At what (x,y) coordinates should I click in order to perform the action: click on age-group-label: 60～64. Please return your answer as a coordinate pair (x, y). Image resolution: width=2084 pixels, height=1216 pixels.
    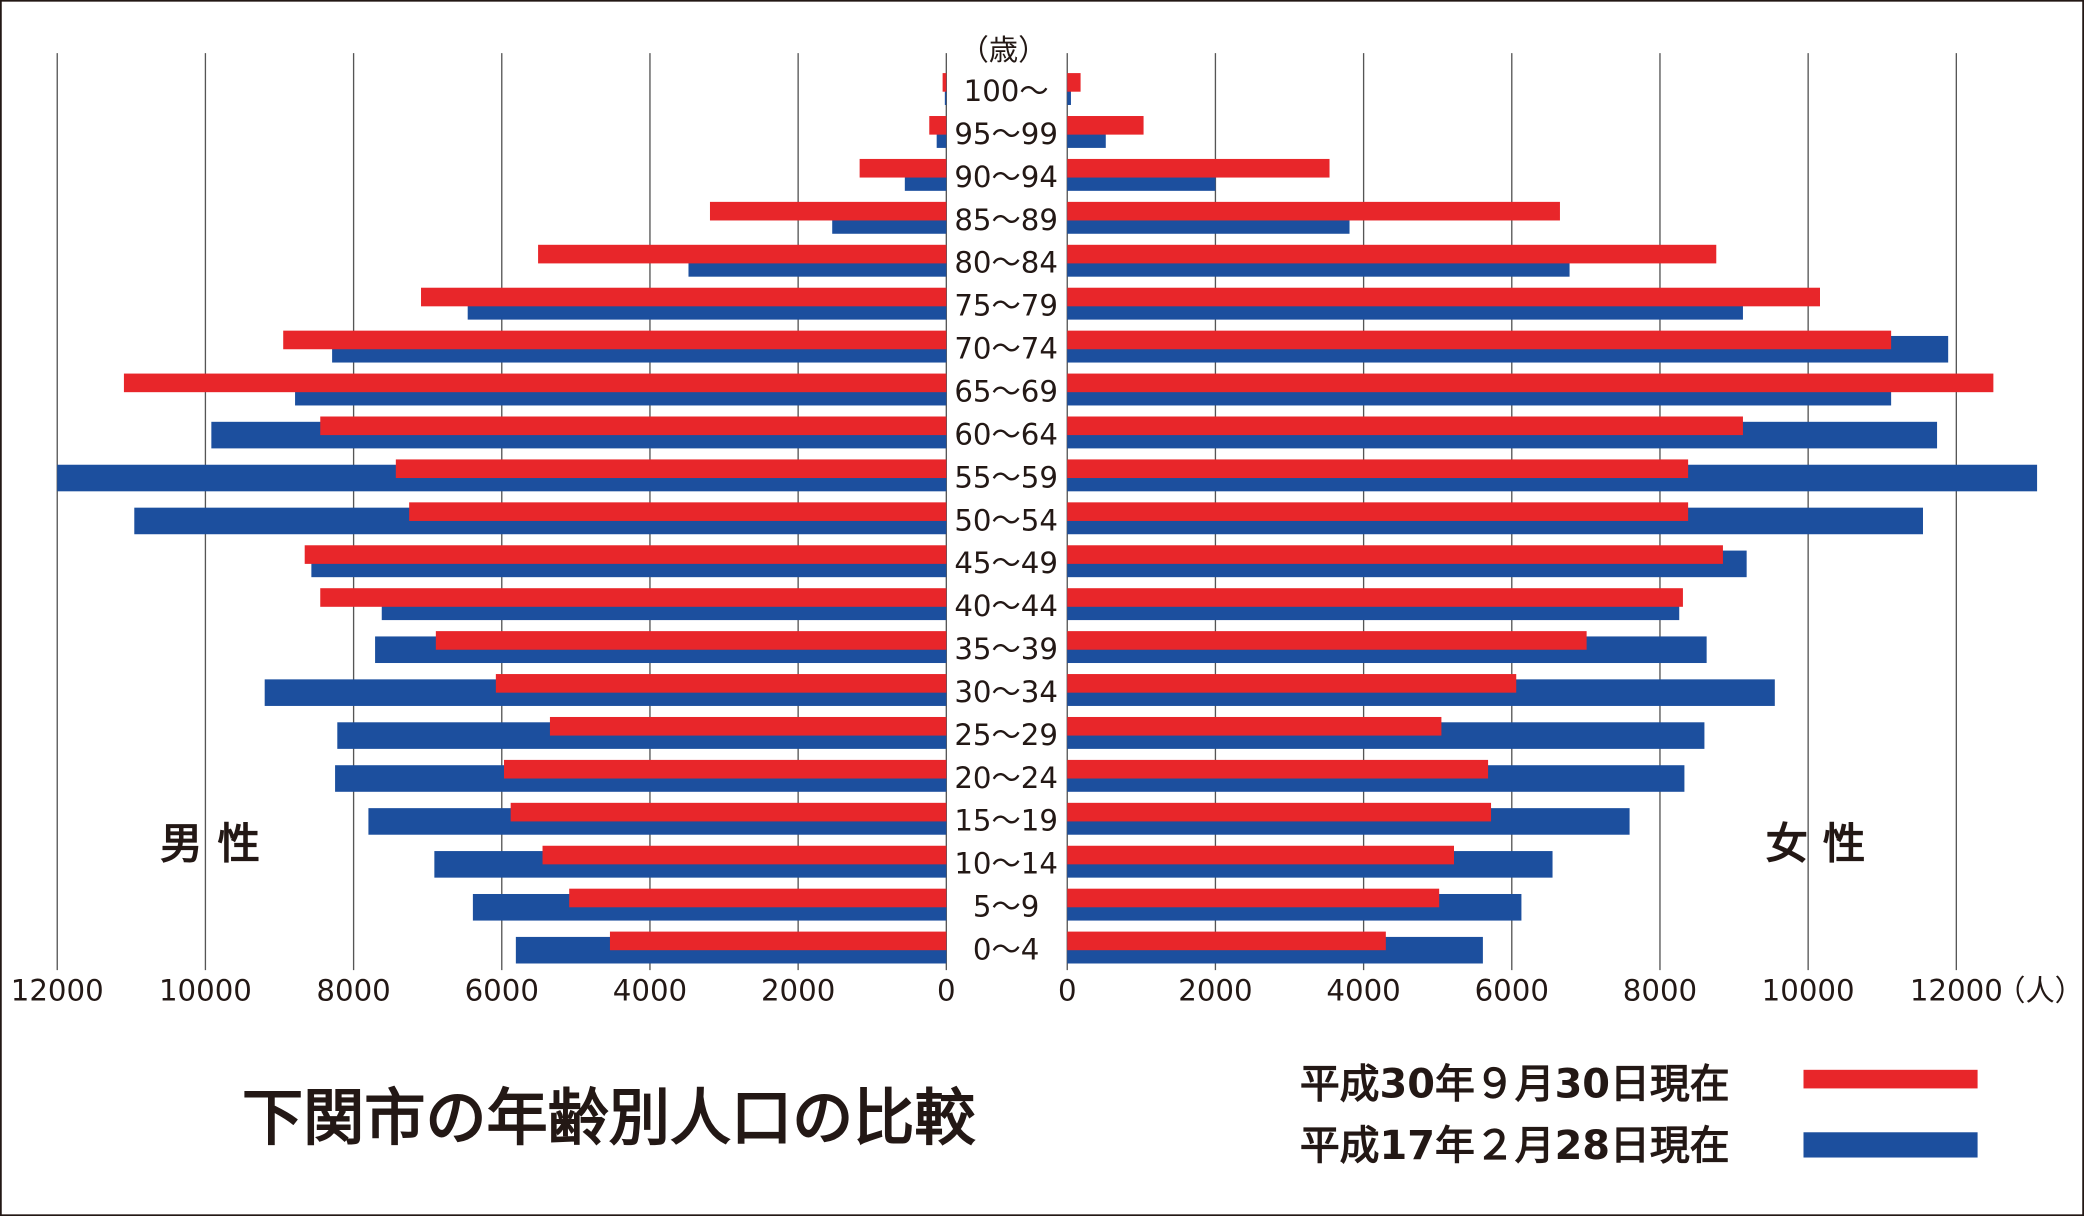
    Looking at the image, I should click on (1006, 434).